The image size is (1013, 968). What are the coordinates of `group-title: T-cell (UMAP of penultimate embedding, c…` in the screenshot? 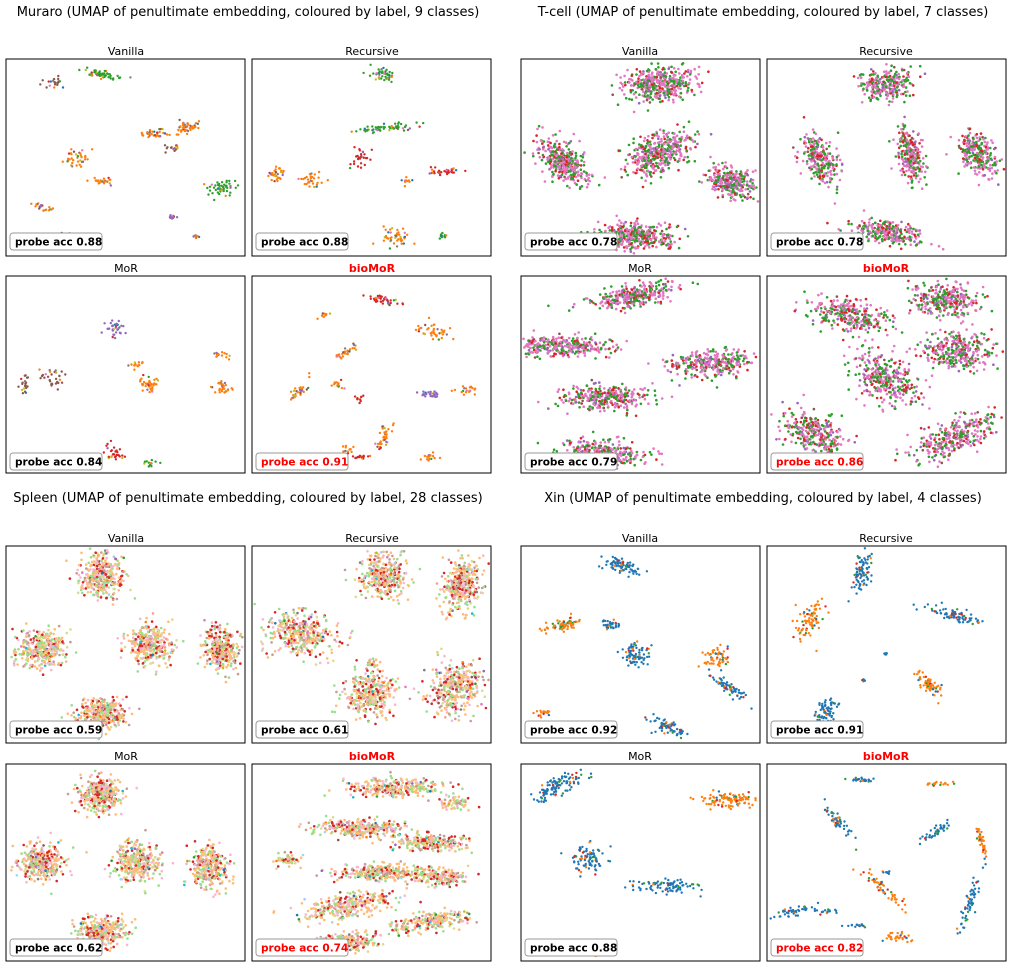 It's located at (763, 12).